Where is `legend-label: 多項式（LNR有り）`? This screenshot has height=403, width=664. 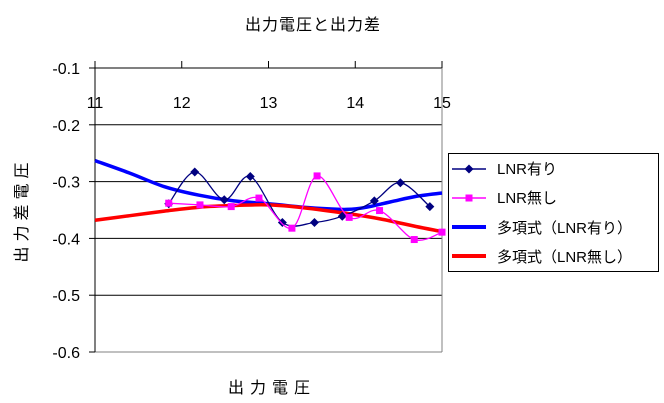 legend-label: 多項式（LNR有り） is located at coordinates (565, 228).